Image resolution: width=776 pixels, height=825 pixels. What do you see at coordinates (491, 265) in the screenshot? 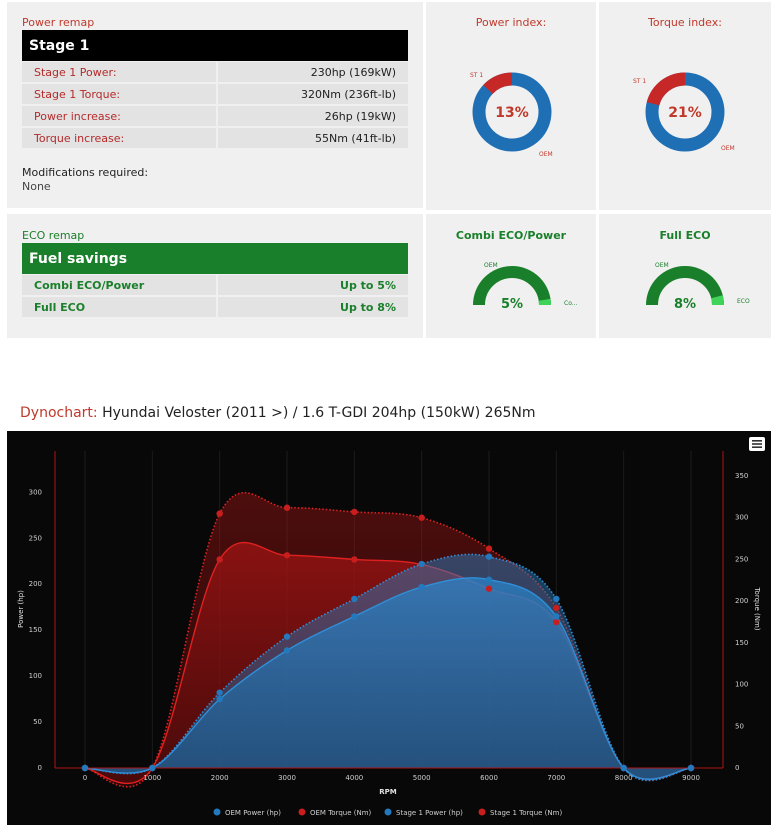
I see `combi-eco-oem: OEM` at bounding box center [491, 265].